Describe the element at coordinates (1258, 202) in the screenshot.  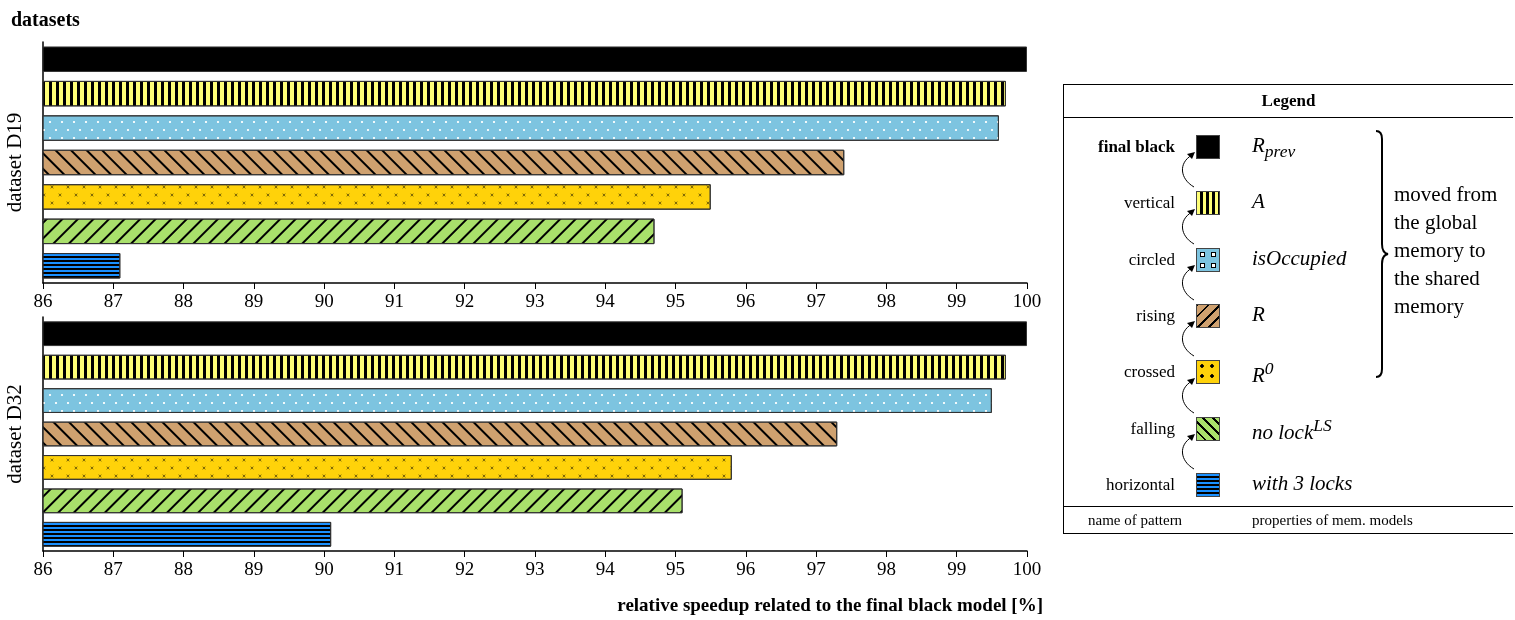
I see `legend-label: A` at that location.